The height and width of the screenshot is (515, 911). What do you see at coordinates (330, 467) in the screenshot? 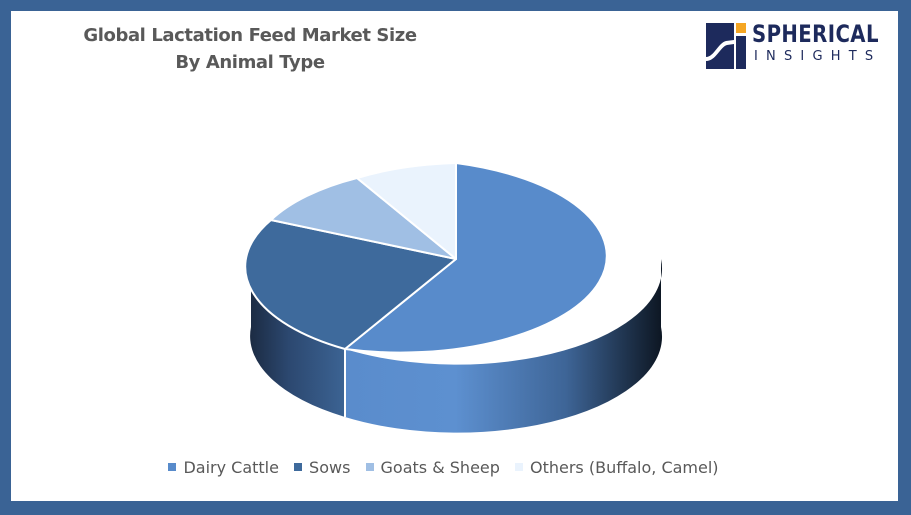
I see `legend-label: Sows` at bounding box center [330, 467].